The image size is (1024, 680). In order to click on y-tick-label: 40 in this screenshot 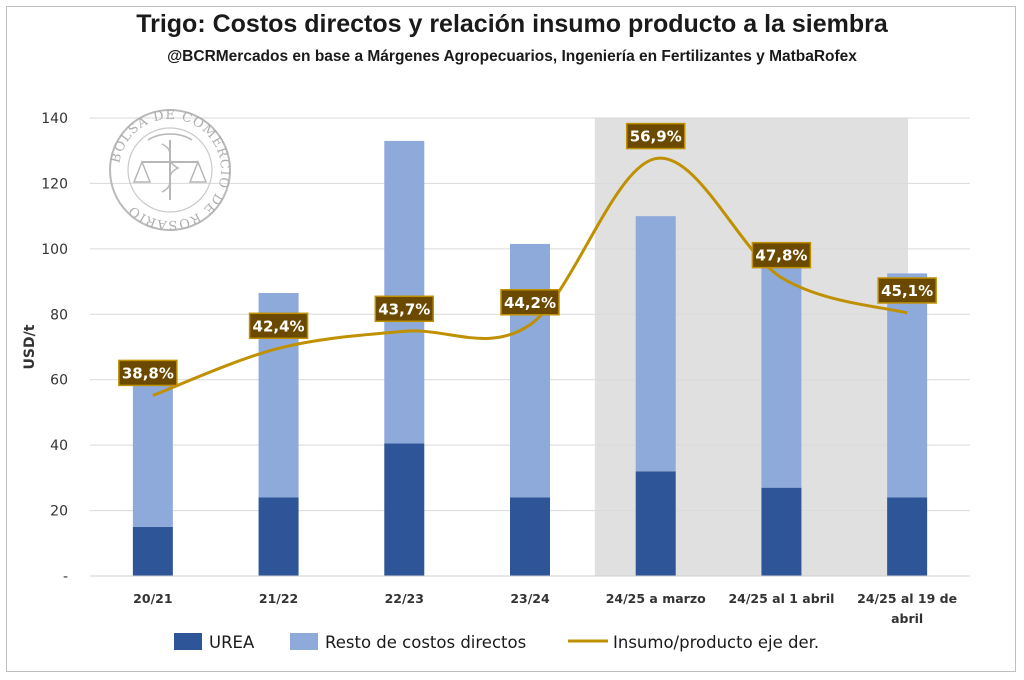, I will do `click(59, 446)`.